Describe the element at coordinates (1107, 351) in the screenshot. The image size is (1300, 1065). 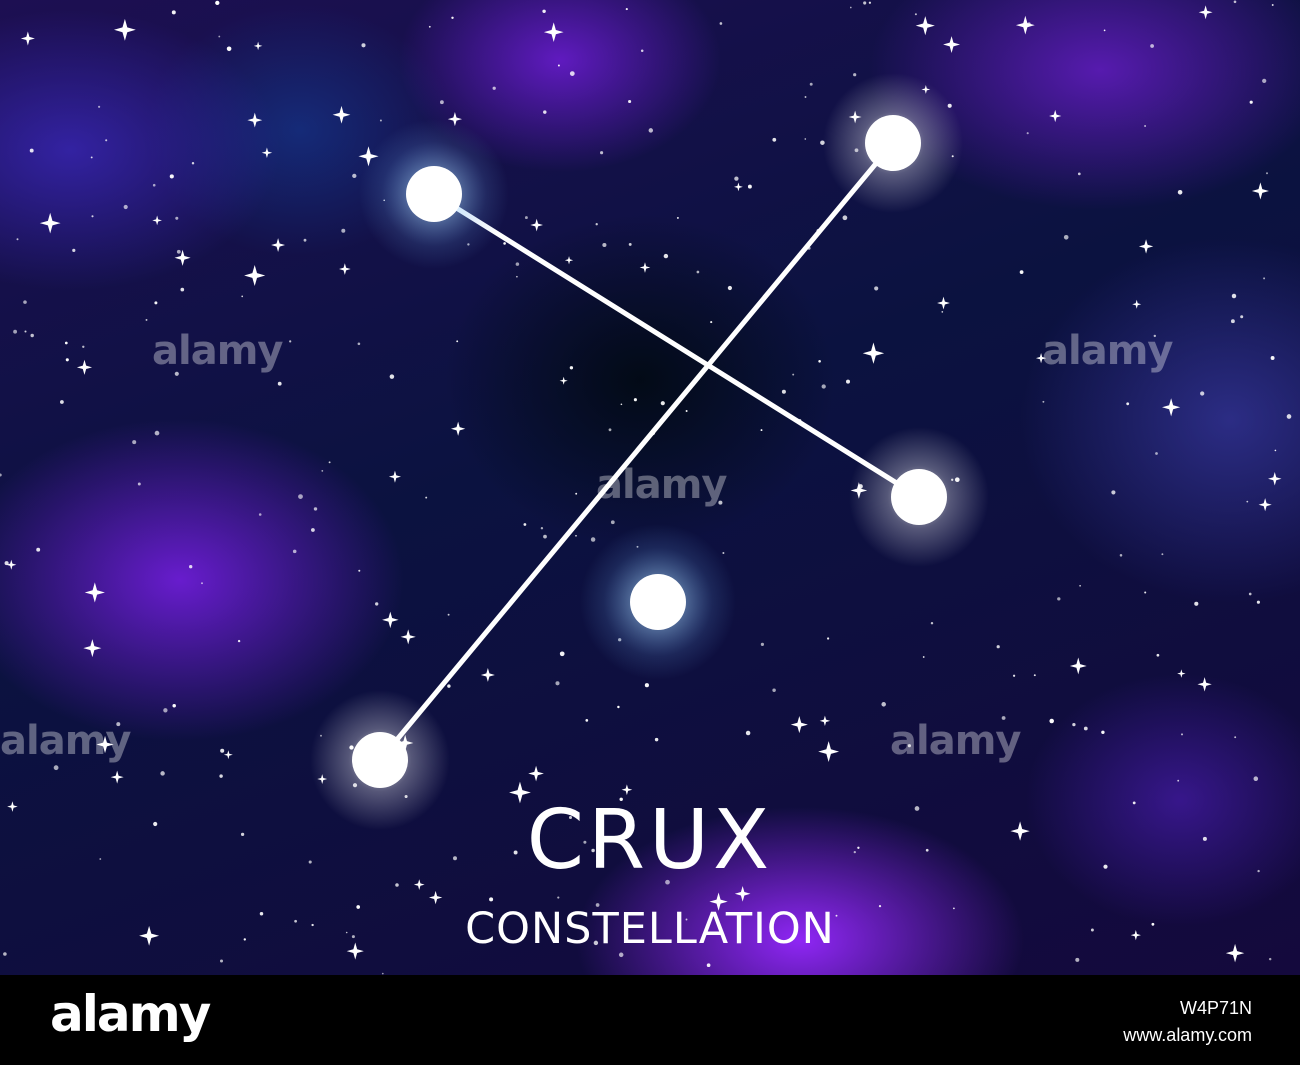
I see `watermark: alamy` at that location.